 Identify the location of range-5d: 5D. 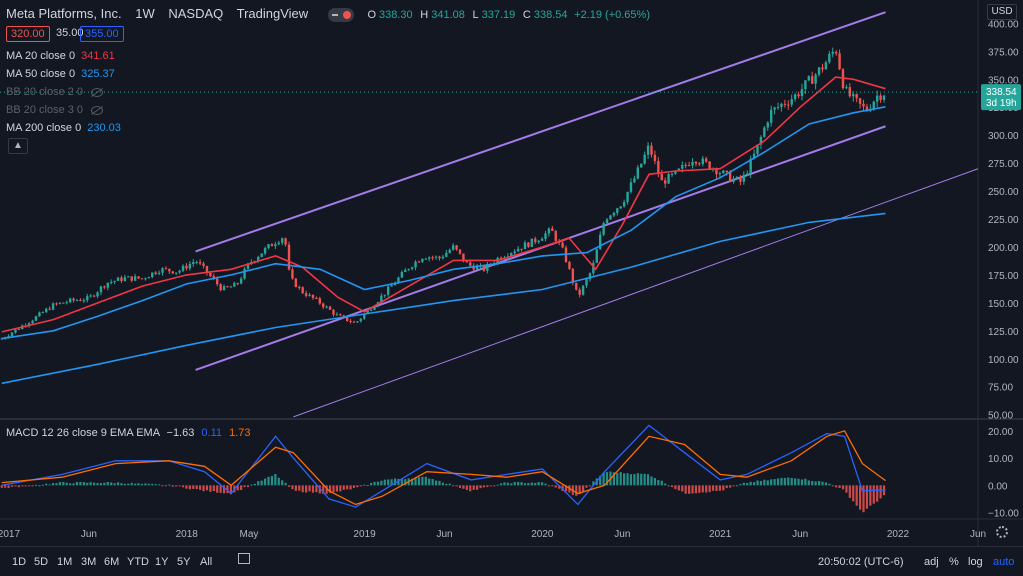
(41, 562).